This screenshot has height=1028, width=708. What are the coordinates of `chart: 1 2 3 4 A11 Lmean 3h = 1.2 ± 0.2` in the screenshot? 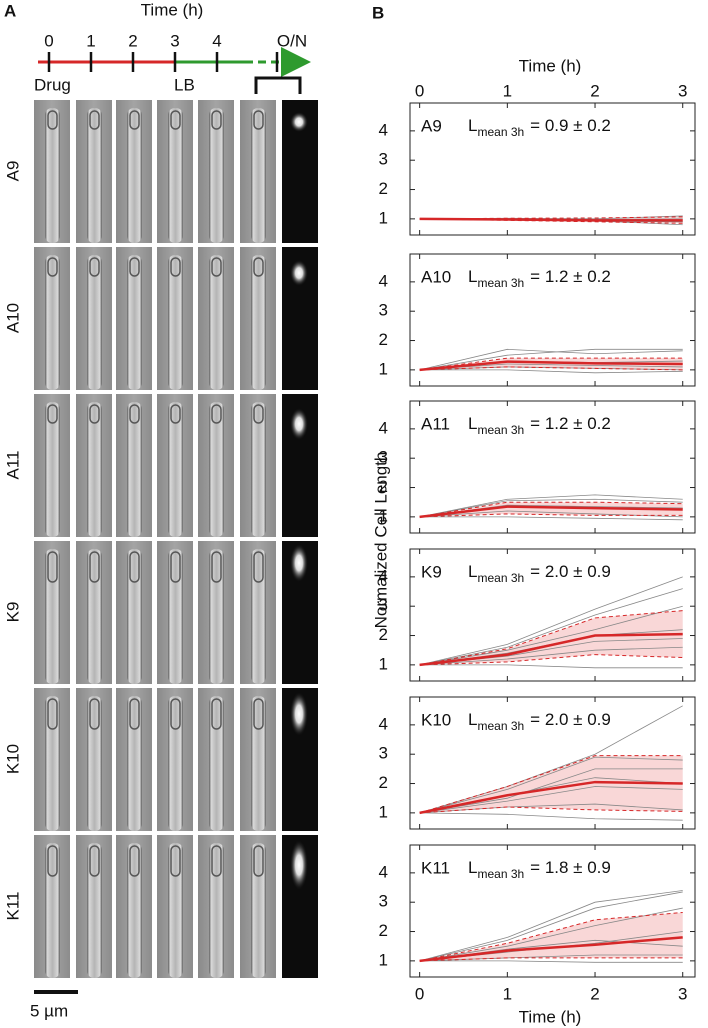 It's located at (537, 467).